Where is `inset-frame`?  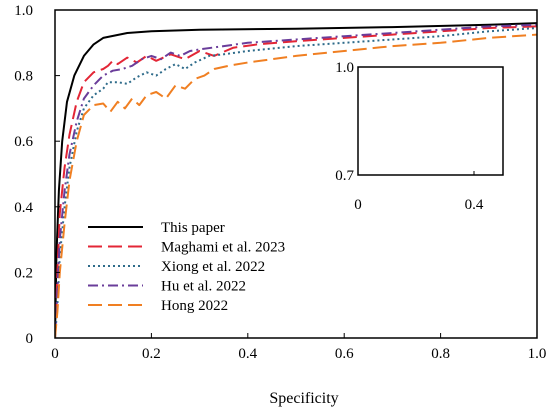 inset-frame is located at coordinates (430, 121).